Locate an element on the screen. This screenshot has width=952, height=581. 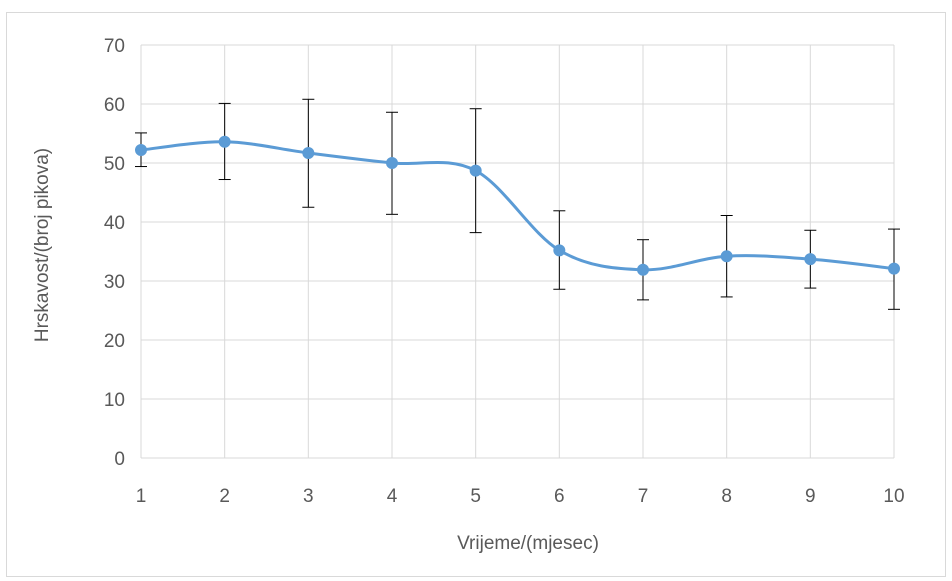
x-tick-label: 7 is located at coordinates (643, 496).